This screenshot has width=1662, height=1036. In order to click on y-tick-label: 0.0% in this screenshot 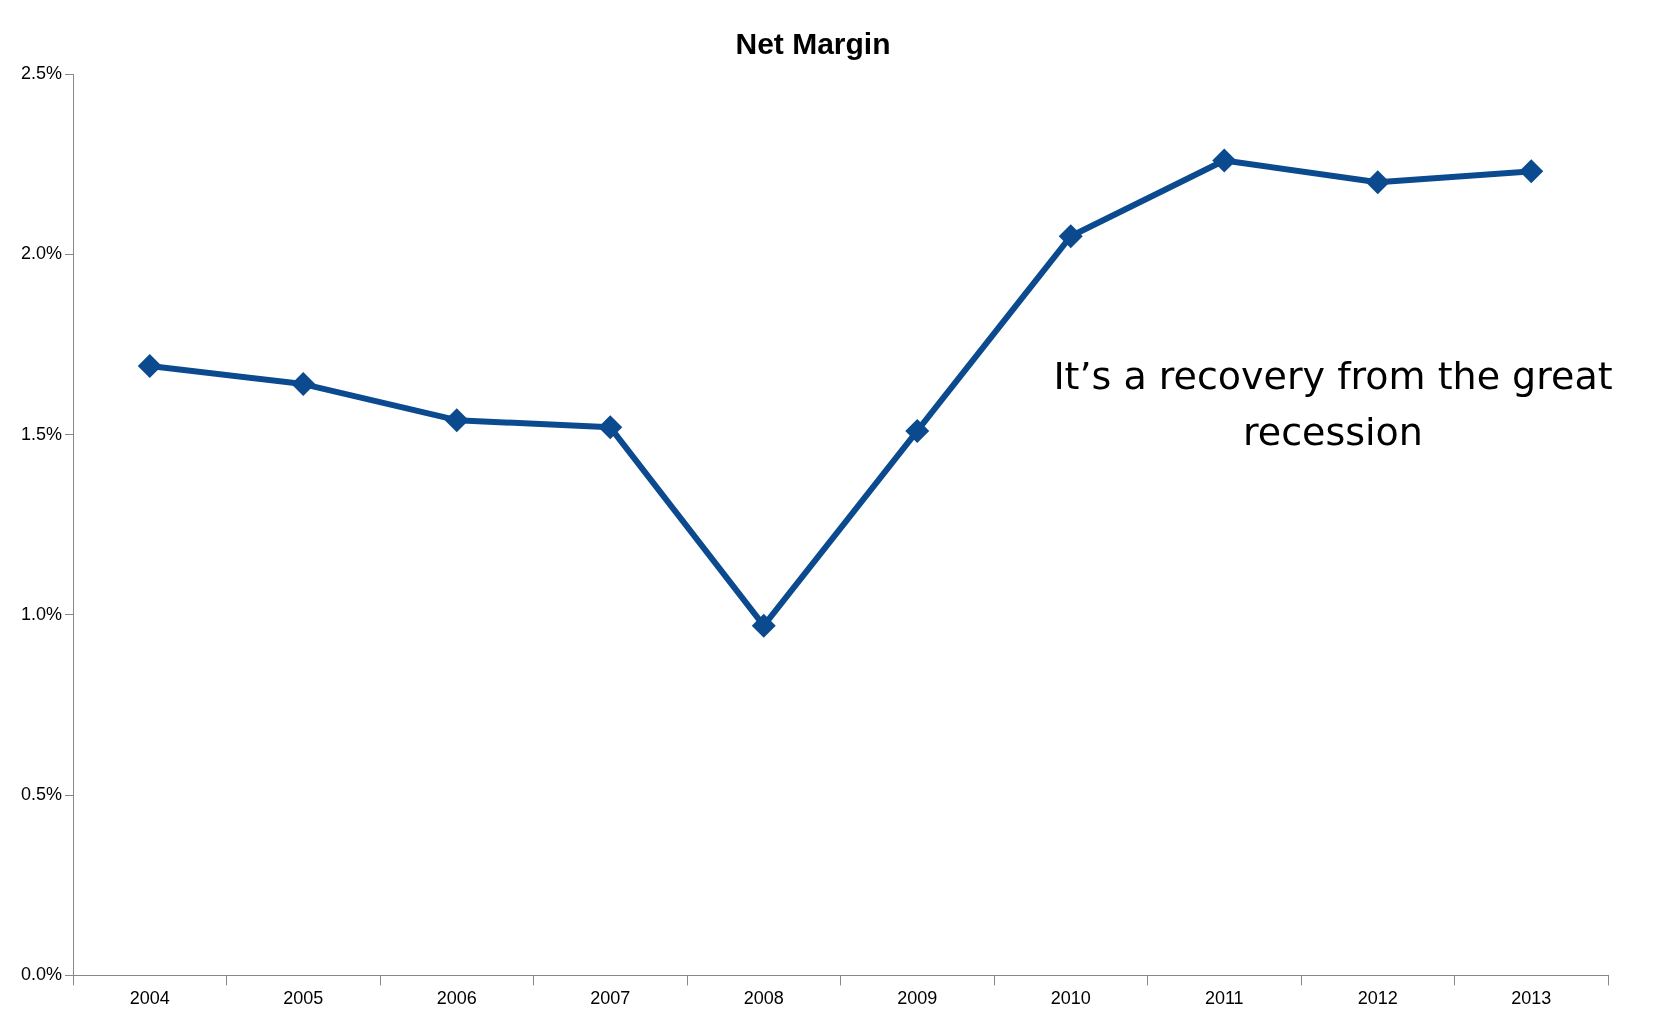, I will do `click(42, 974)`.